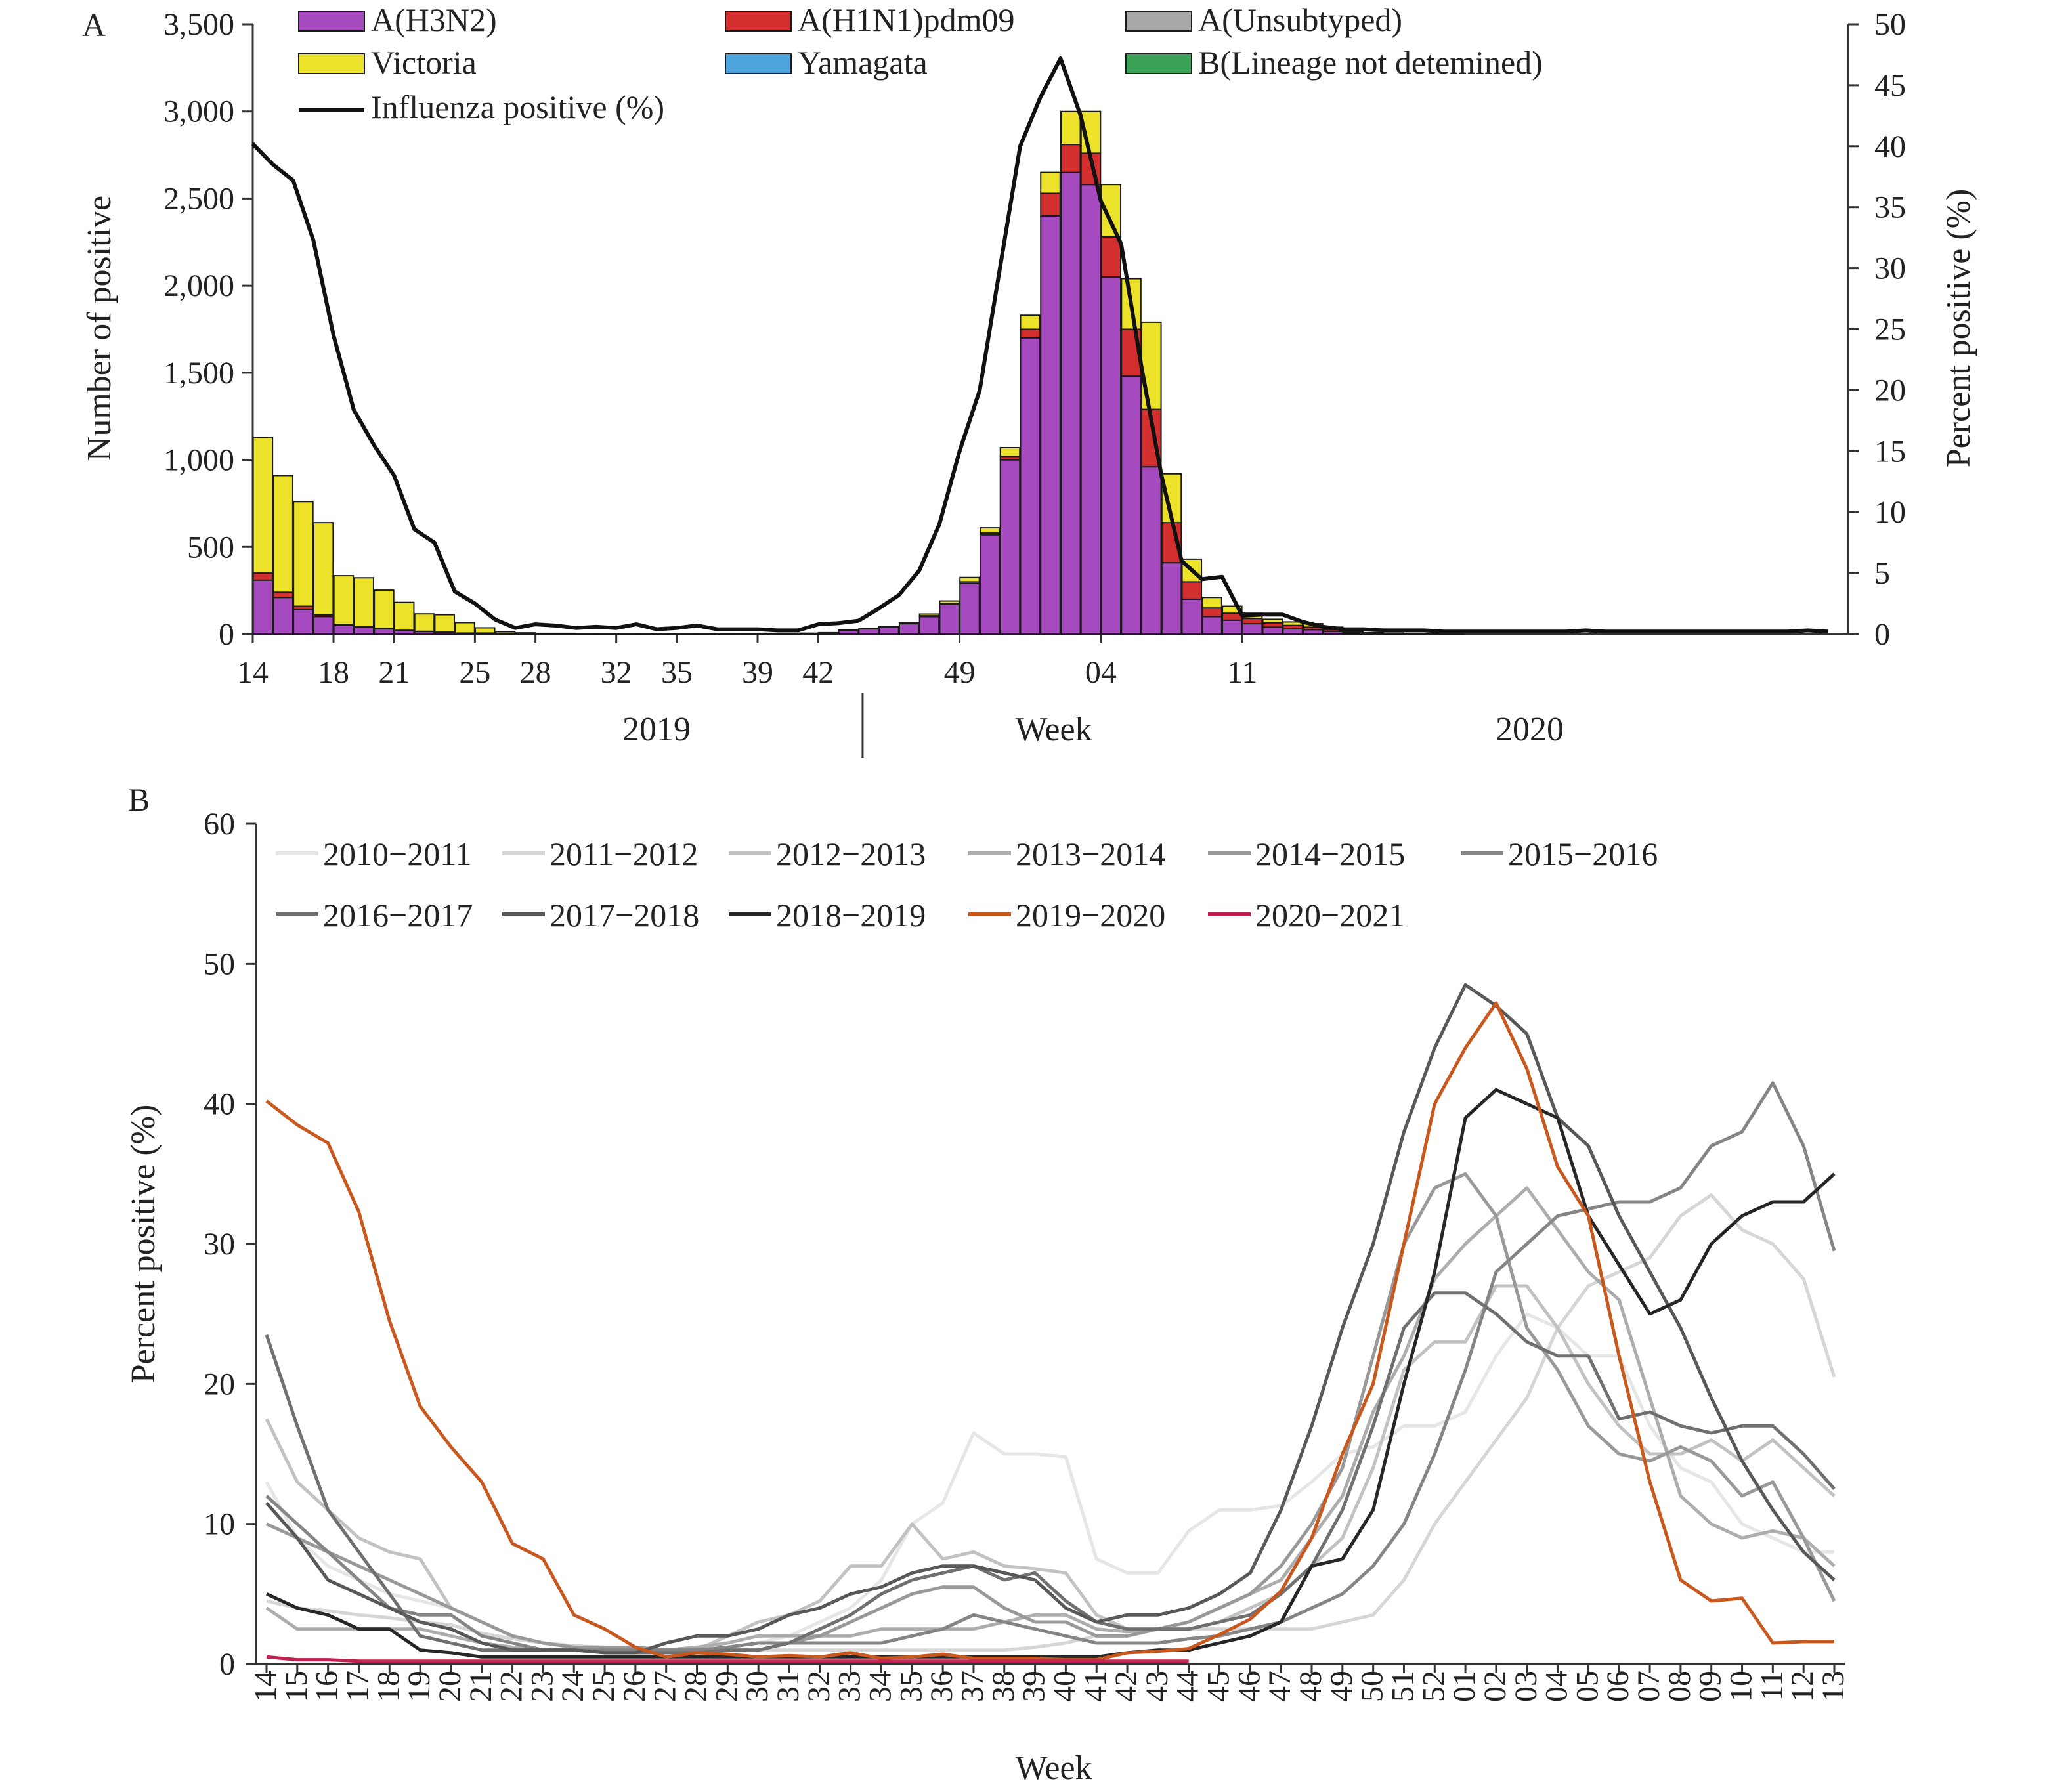 Image resolution: width=2068 pixels, height=1792 pixels. What do you see at coordinates (1053, 729) in the screenshot?
I see `a-x-axis-title: Week` at bounding box center [1053, 729].